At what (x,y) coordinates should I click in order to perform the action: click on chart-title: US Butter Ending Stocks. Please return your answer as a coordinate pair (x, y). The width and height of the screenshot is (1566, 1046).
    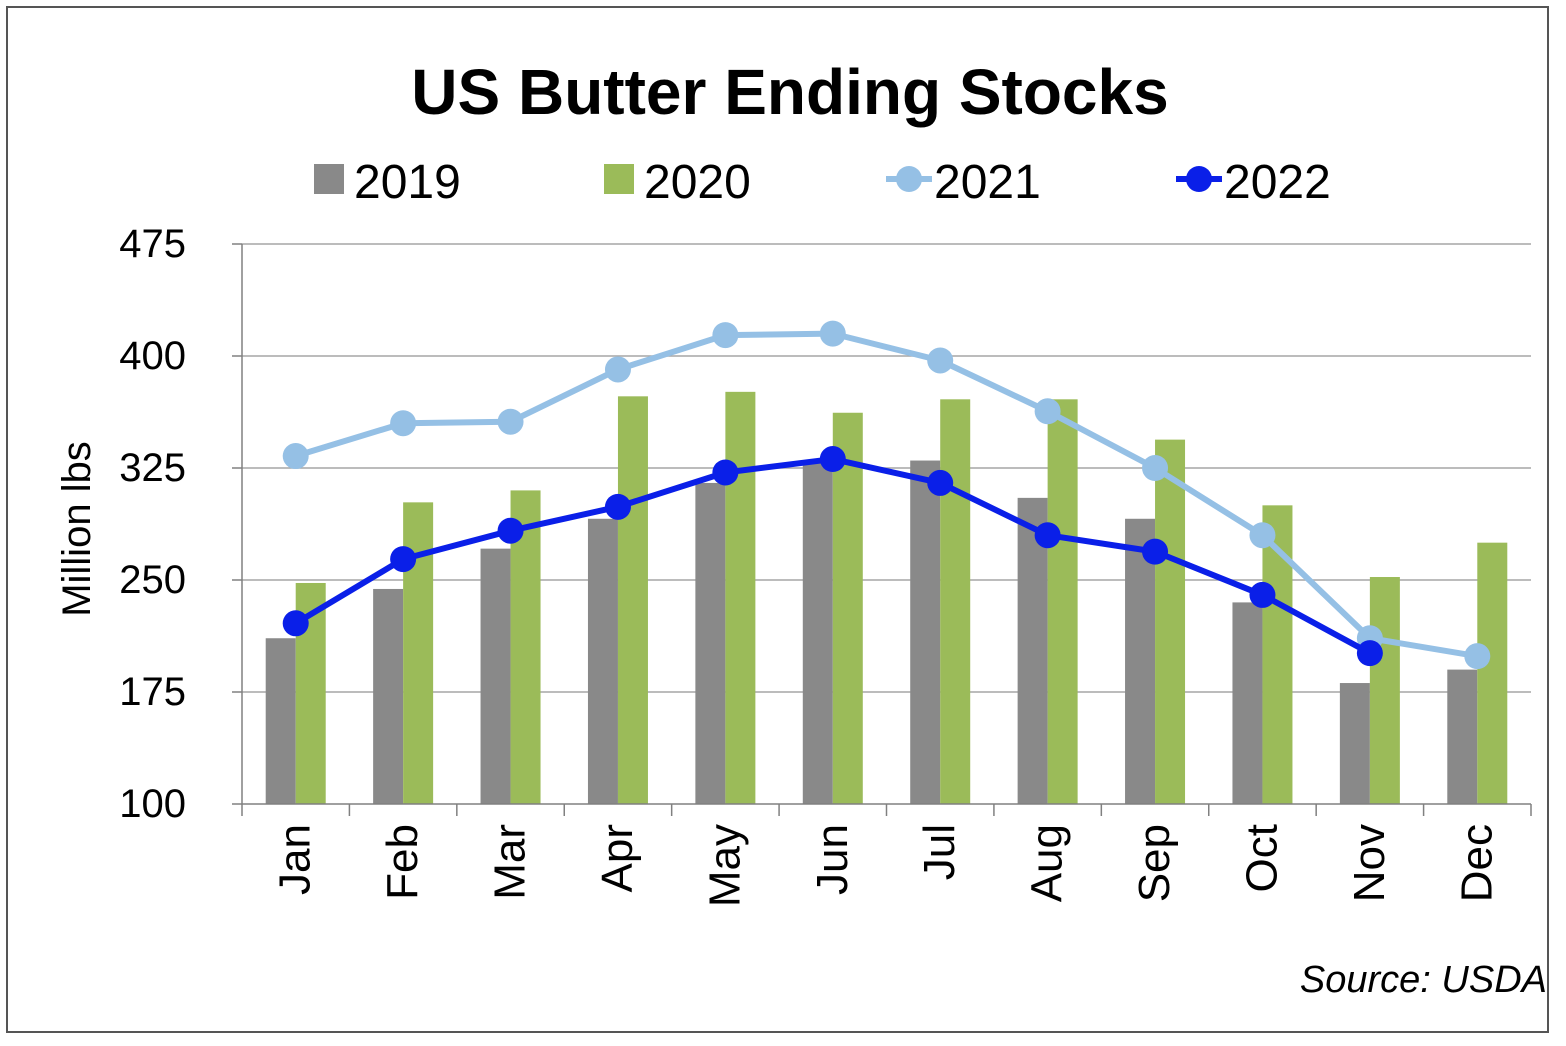
    Looking at the image, I should click on (789, 92).